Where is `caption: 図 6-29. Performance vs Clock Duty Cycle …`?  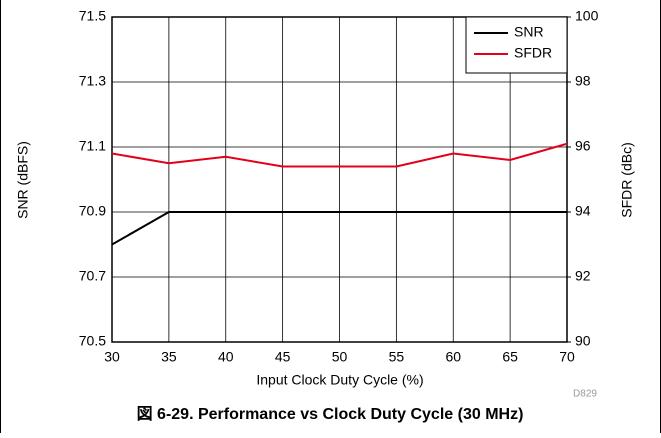 caption: 図 6-29. Performance vs Clock Duty Cycle … is located at coordinates (330, 414).